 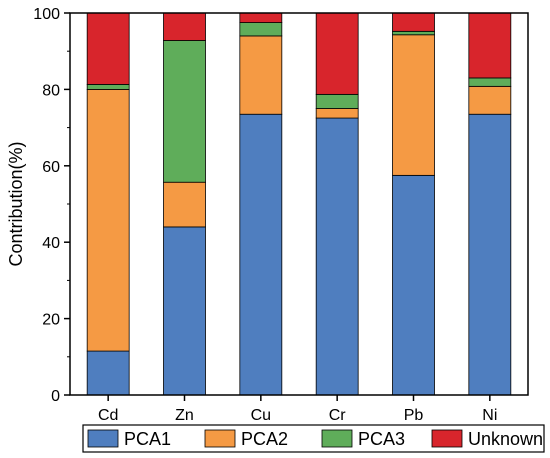 What do you see at coordinates (51, 320) in the screenshot?
I see `y-tick-label: 20` at bounding box center [51, 320].